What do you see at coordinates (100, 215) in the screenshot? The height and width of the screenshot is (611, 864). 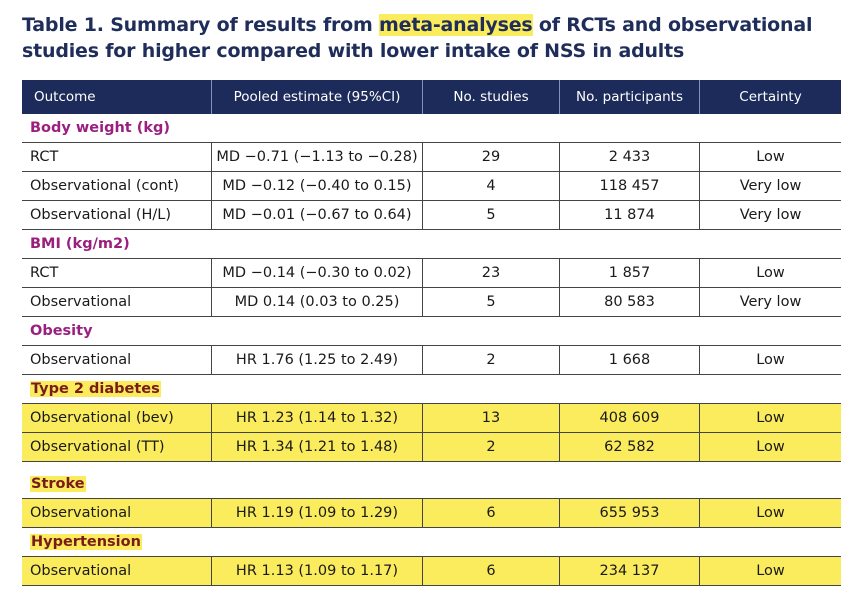 I see `cell-outcome: Observational (H/L)` at bounding box center [100, 215].